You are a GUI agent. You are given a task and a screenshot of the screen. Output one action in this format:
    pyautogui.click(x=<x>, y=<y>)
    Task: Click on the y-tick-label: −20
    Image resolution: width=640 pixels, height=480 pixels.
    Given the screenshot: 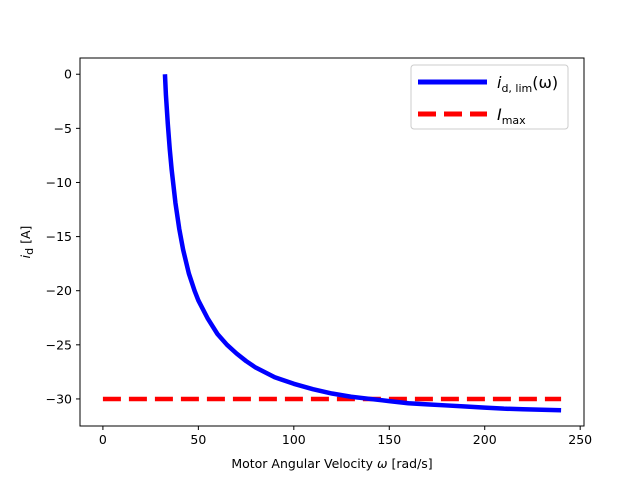 What is the action you would take?
    pyautogui.click(x=59, y=290)
    